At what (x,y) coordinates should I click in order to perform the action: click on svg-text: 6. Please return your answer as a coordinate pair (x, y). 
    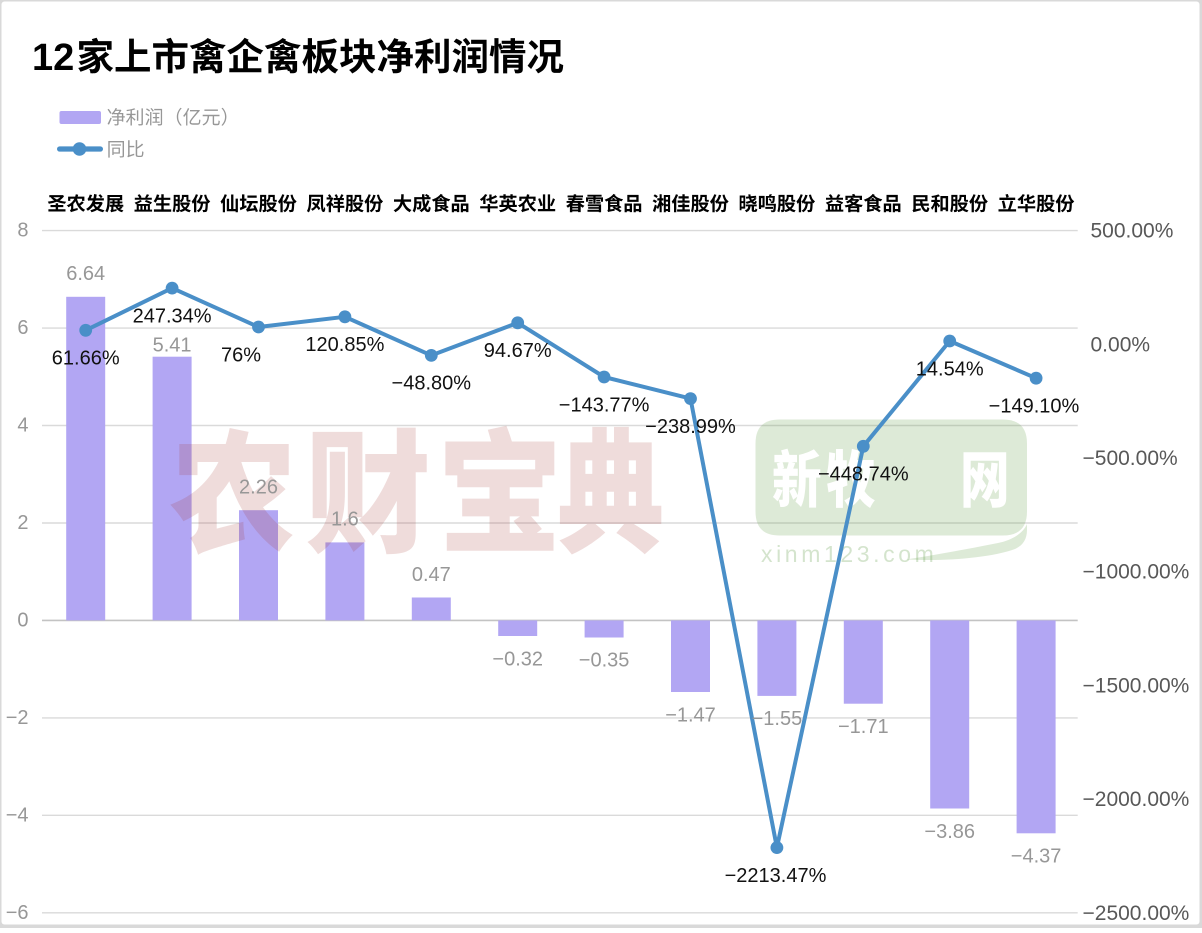
    Looking at the image, I should click on (22, 328).